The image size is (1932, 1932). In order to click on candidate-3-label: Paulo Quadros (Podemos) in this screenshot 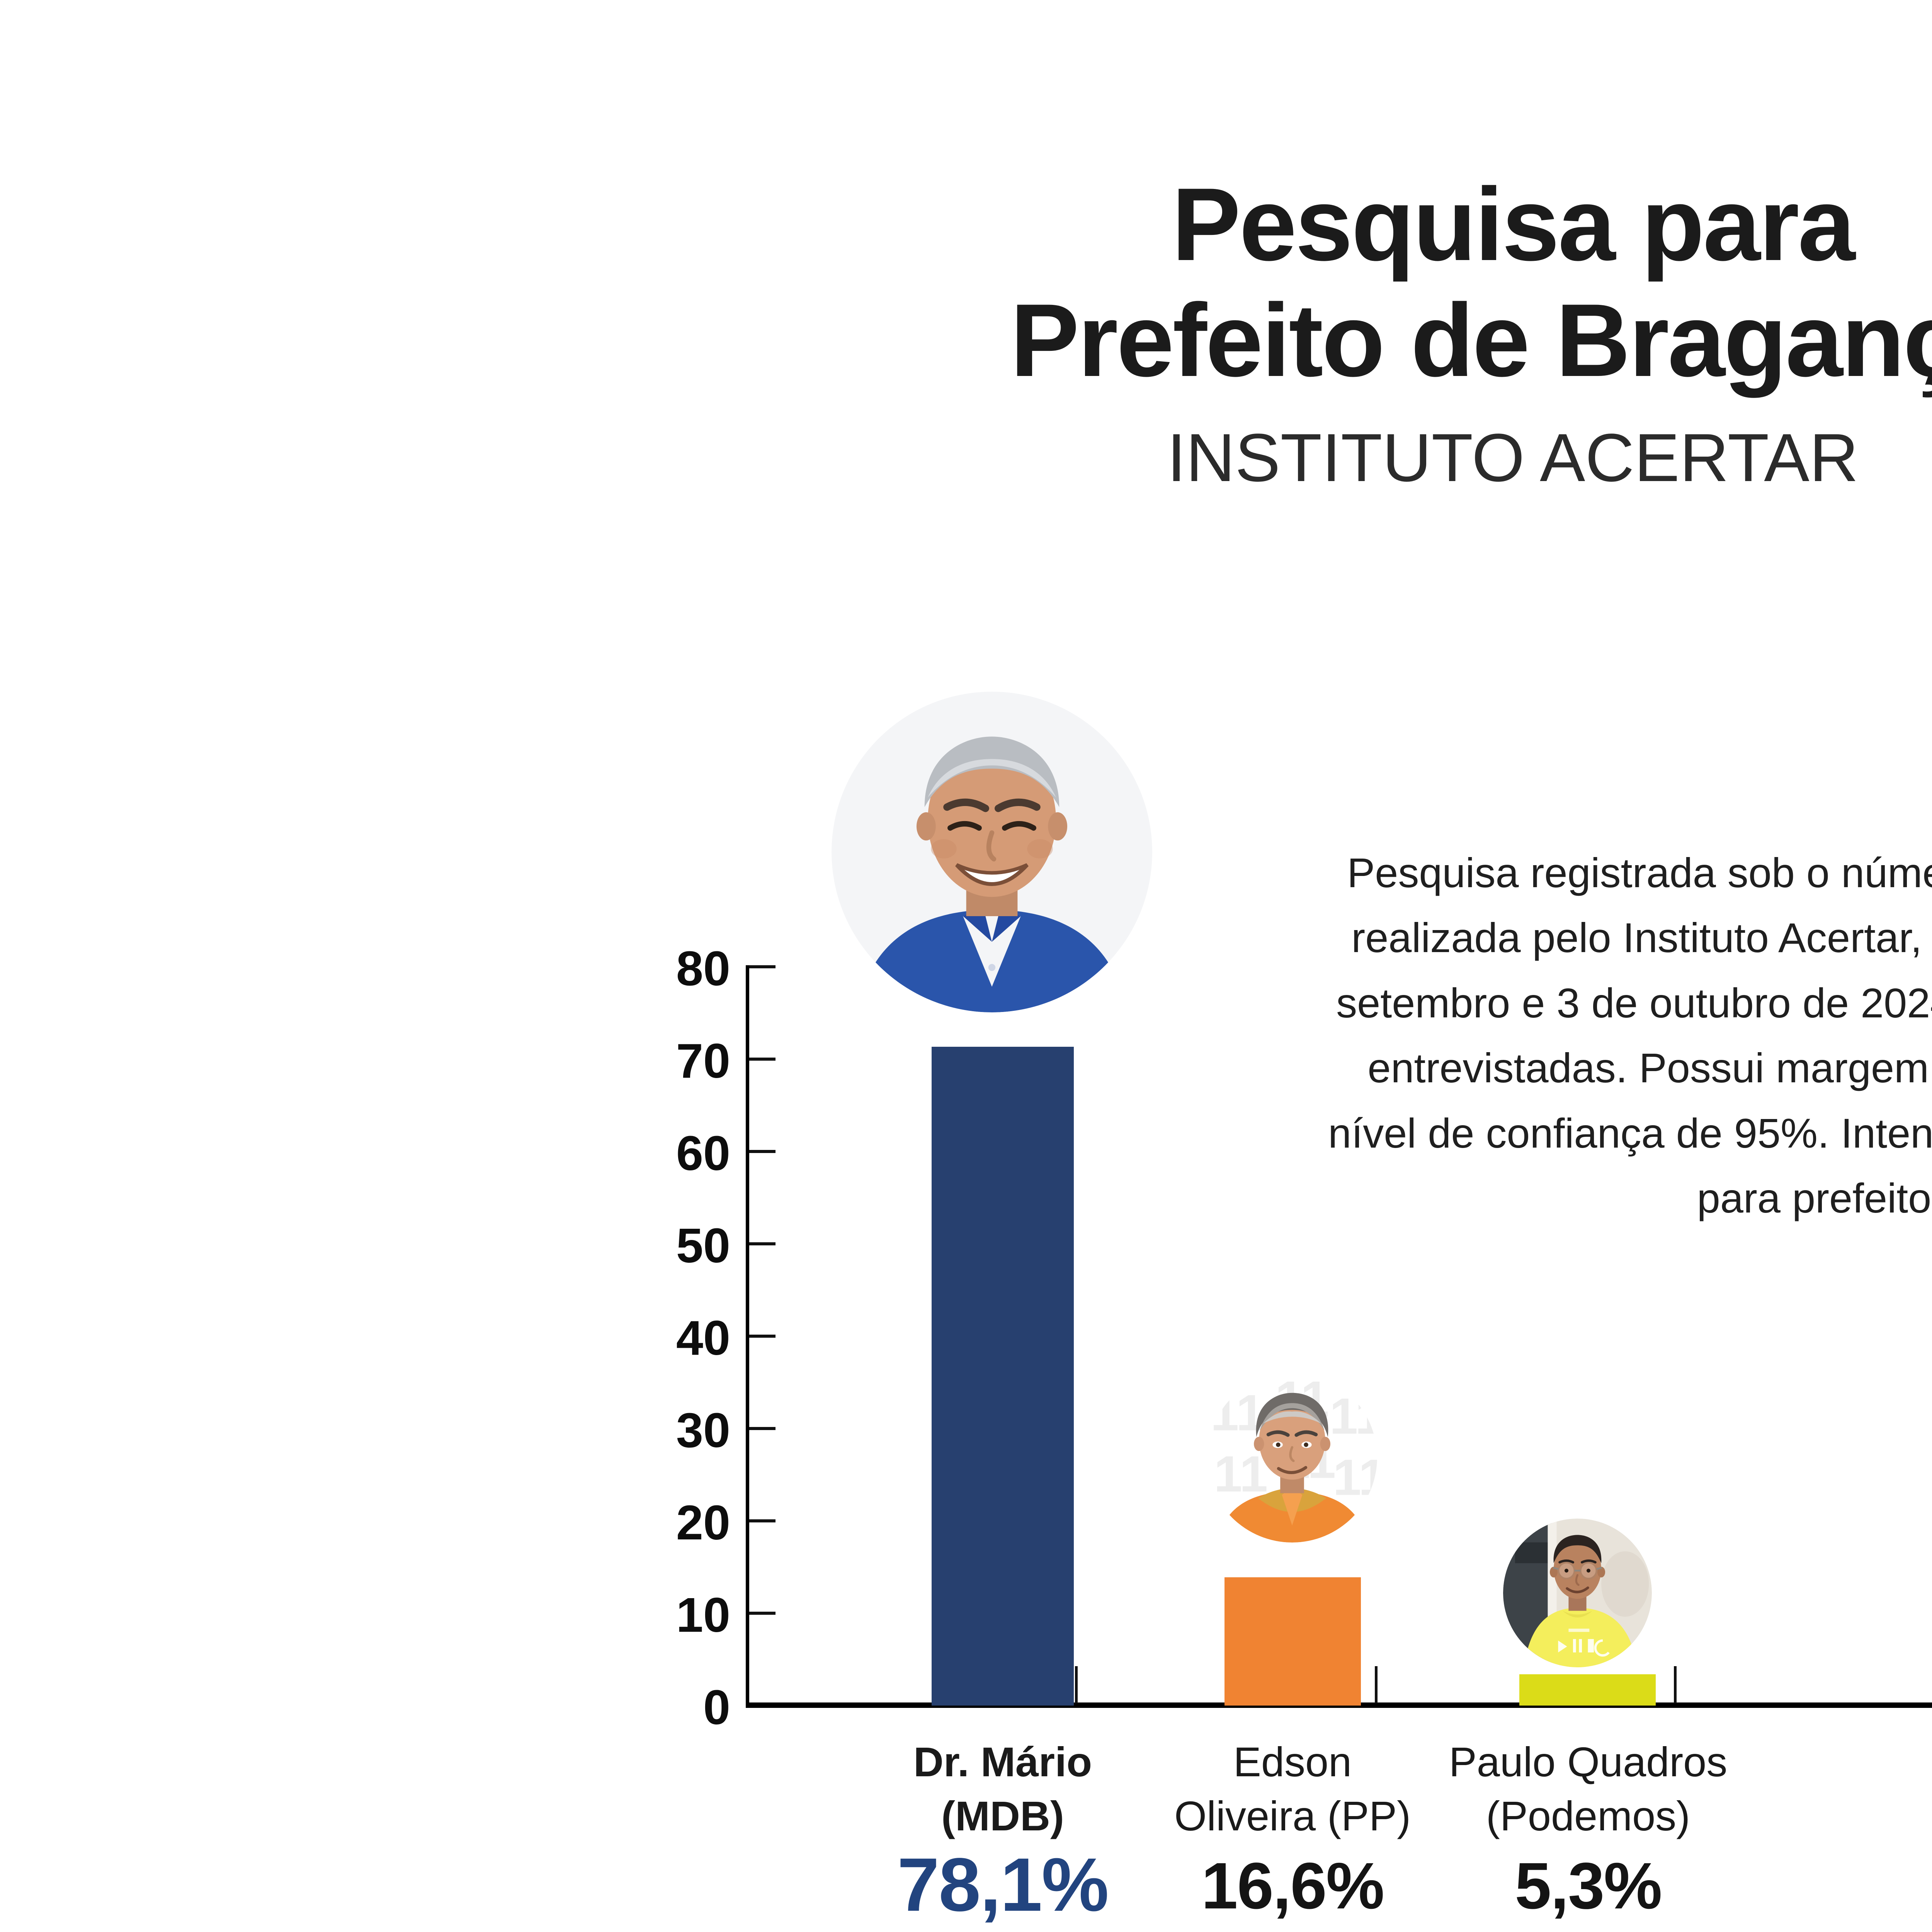, I will do `click(1588, 1789)`.